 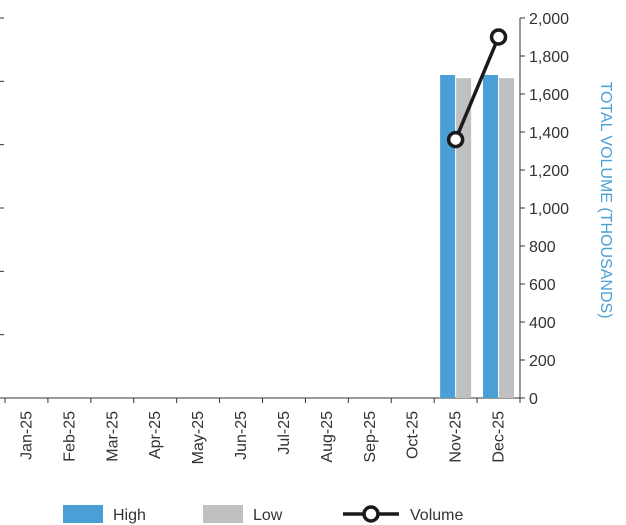 I want to click on right-tick-label: 600, so click(x=542, y=285).